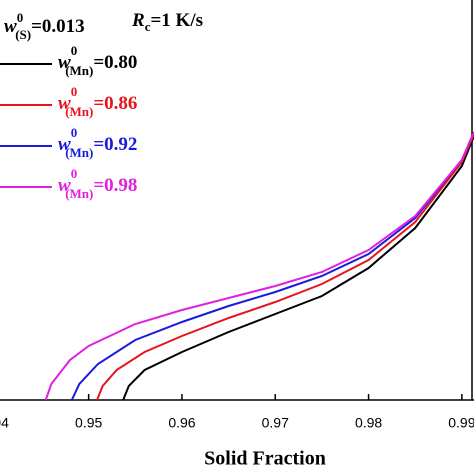  I want to click on x-axis-label: Solid Fraction, so click(265, 459).